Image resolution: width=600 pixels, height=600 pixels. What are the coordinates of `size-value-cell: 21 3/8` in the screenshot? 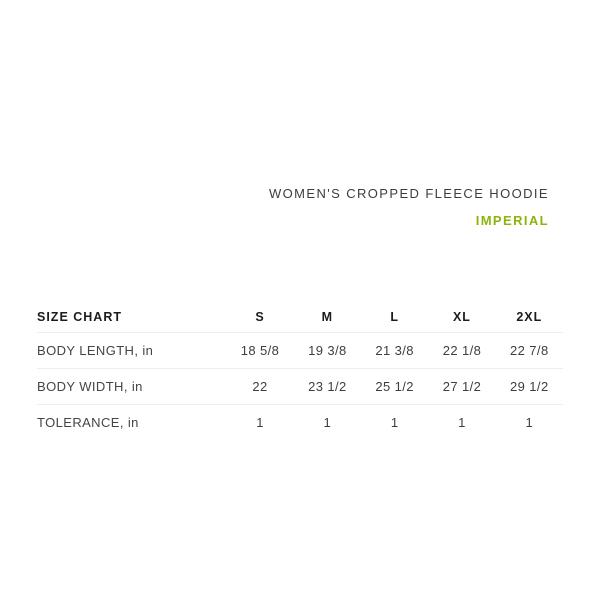 It's located at (394, 350).